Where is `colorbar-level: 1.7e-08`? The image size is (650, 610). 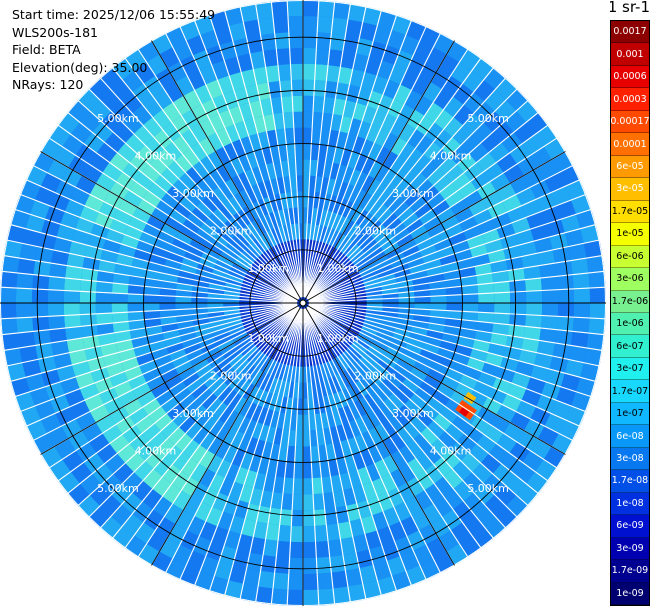
colorbar-level: 1.7e-08 is located at coordinates (630, 481).